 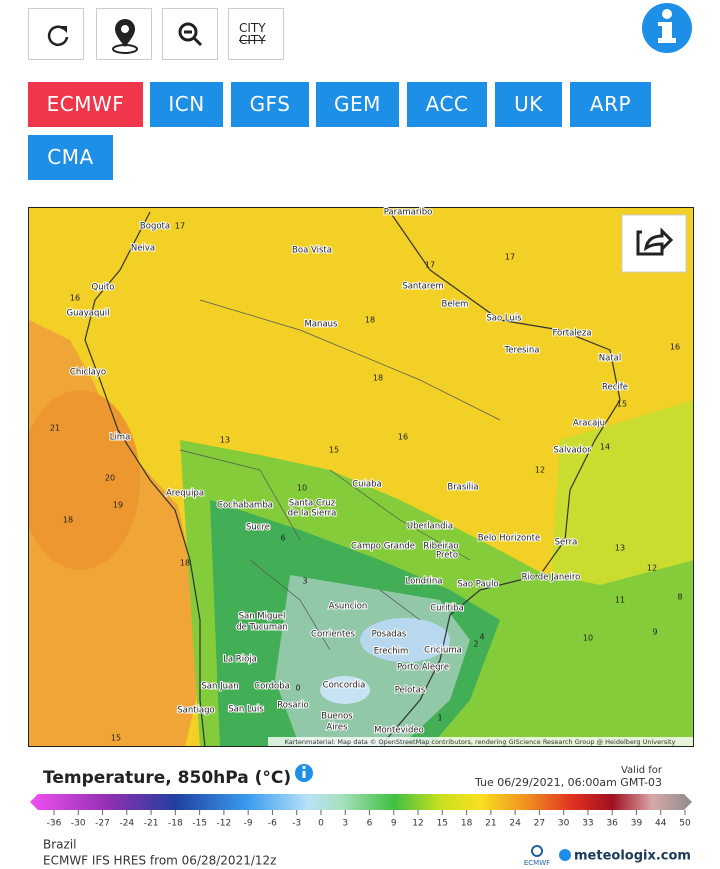 What do you see at coordinates (475, 644) in the screenshot?
I see `isotherm-label: 2` at bounding box center [475, 644].